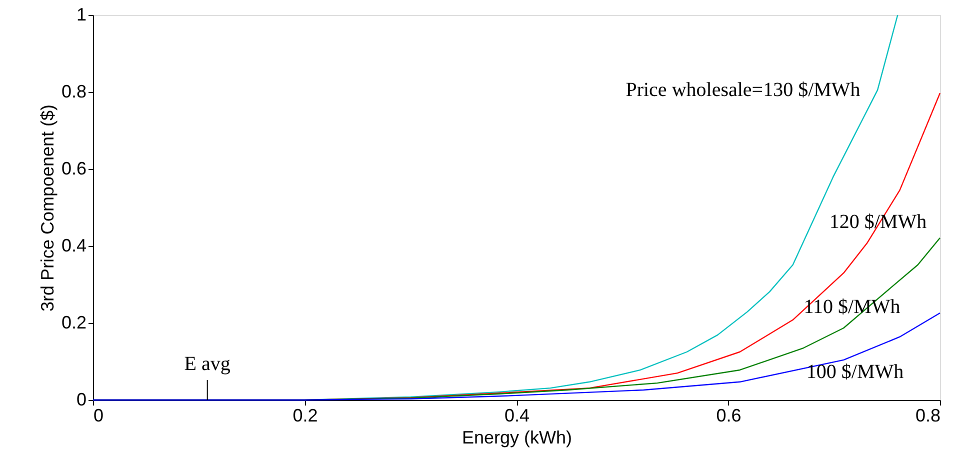 The width and height of the screenshot is (962, 475). What do you see at coordinates (81, 14) in the screenshot?
I see `y-tick-label: 1` at bounding box center [81, 14].